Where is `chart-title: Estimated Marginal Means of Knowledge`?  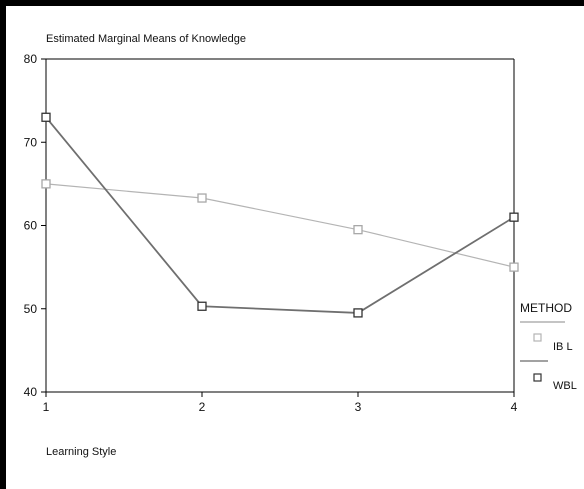 chart-title: Estimated Marginal Means of Knowledge is located at coordinates (146, 39).